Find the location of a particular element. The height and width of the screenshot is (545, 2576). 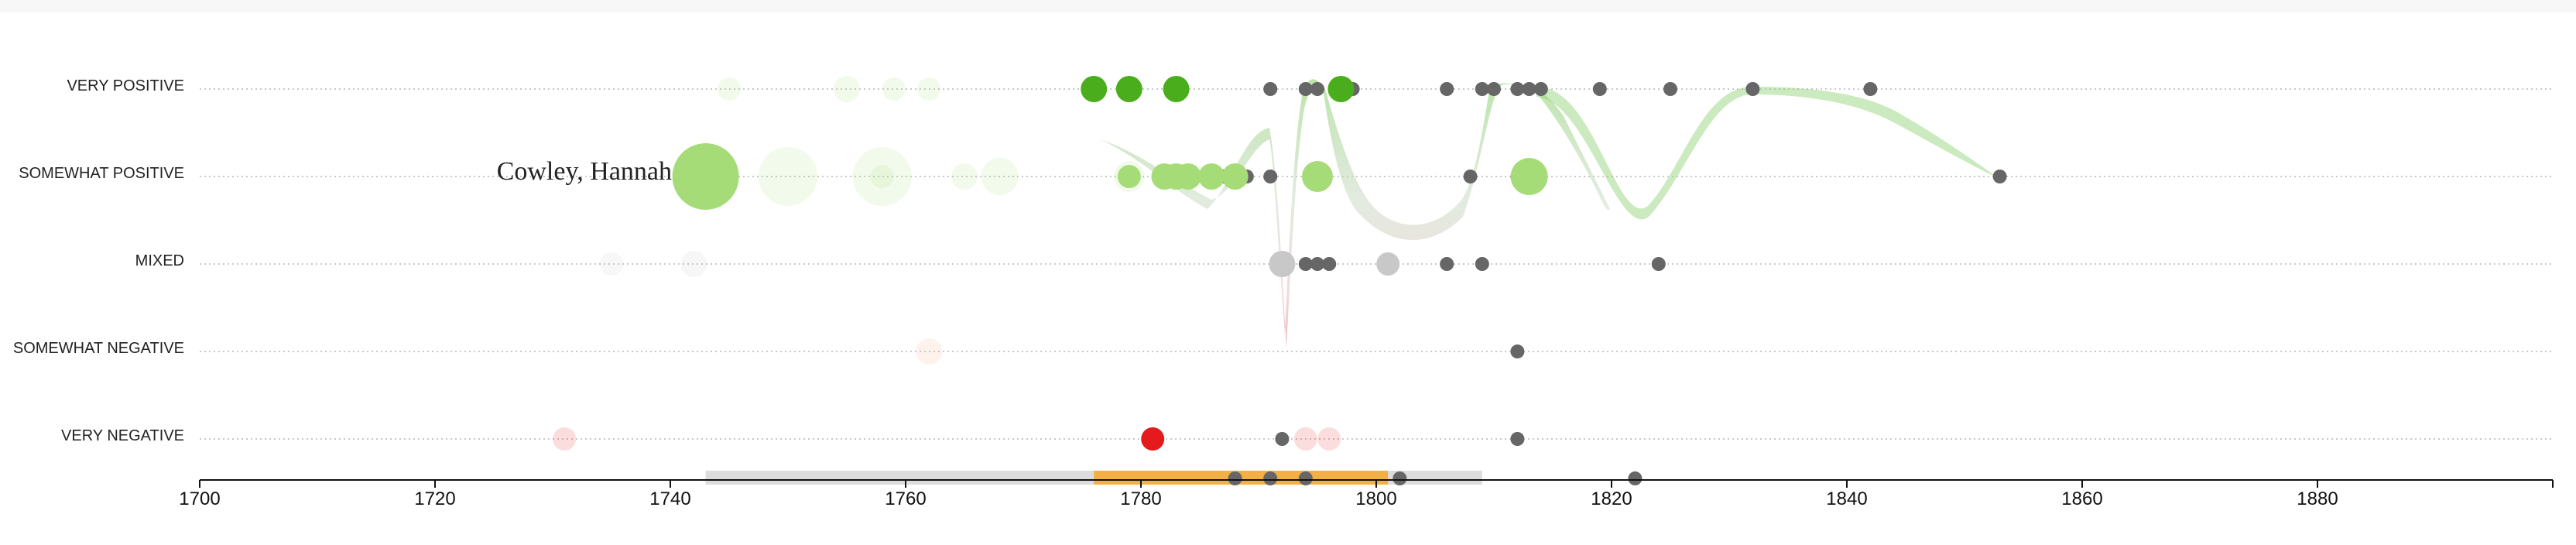

category-label-very-negative: VERY NEGATIVE is located at coordinates (123, 435).